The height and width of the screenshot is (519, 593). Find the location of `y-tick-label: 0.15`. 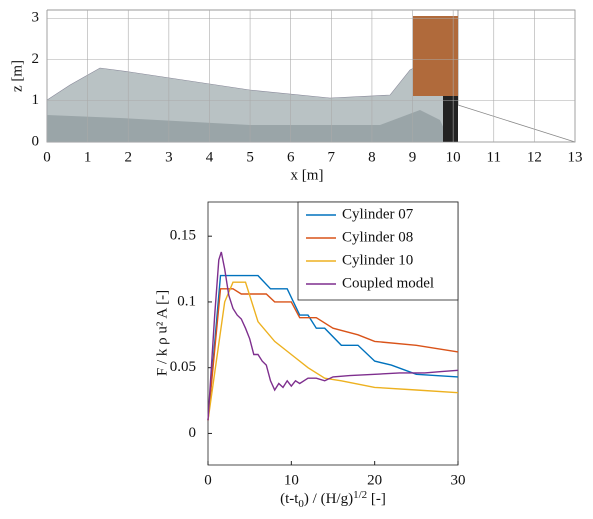

y-tick-label: 0.15 is located at coordinates (183, 236).